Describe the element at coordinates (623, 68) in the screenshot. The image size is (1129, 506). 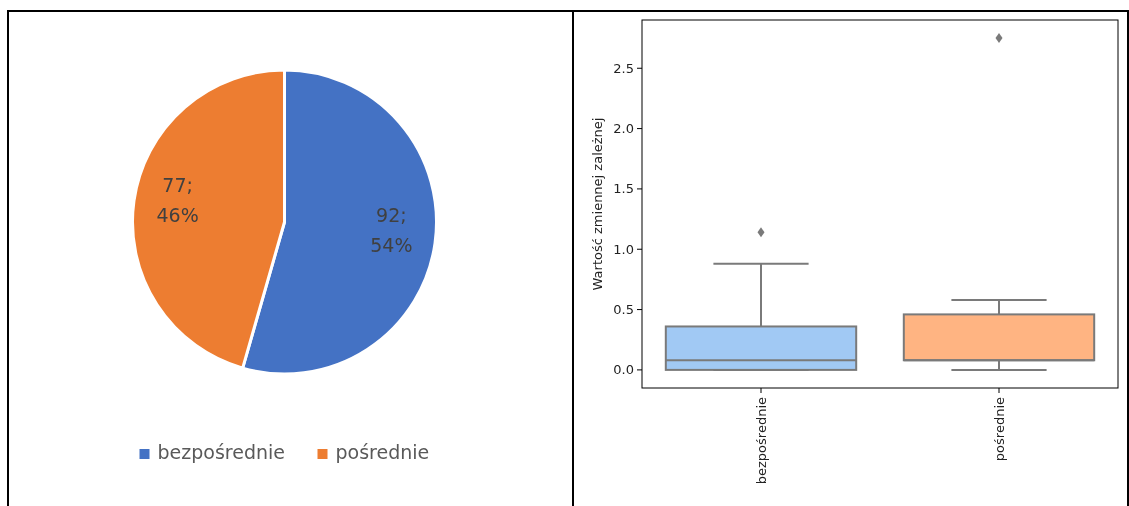
I see `y-tick-label: 2.5` at that location.